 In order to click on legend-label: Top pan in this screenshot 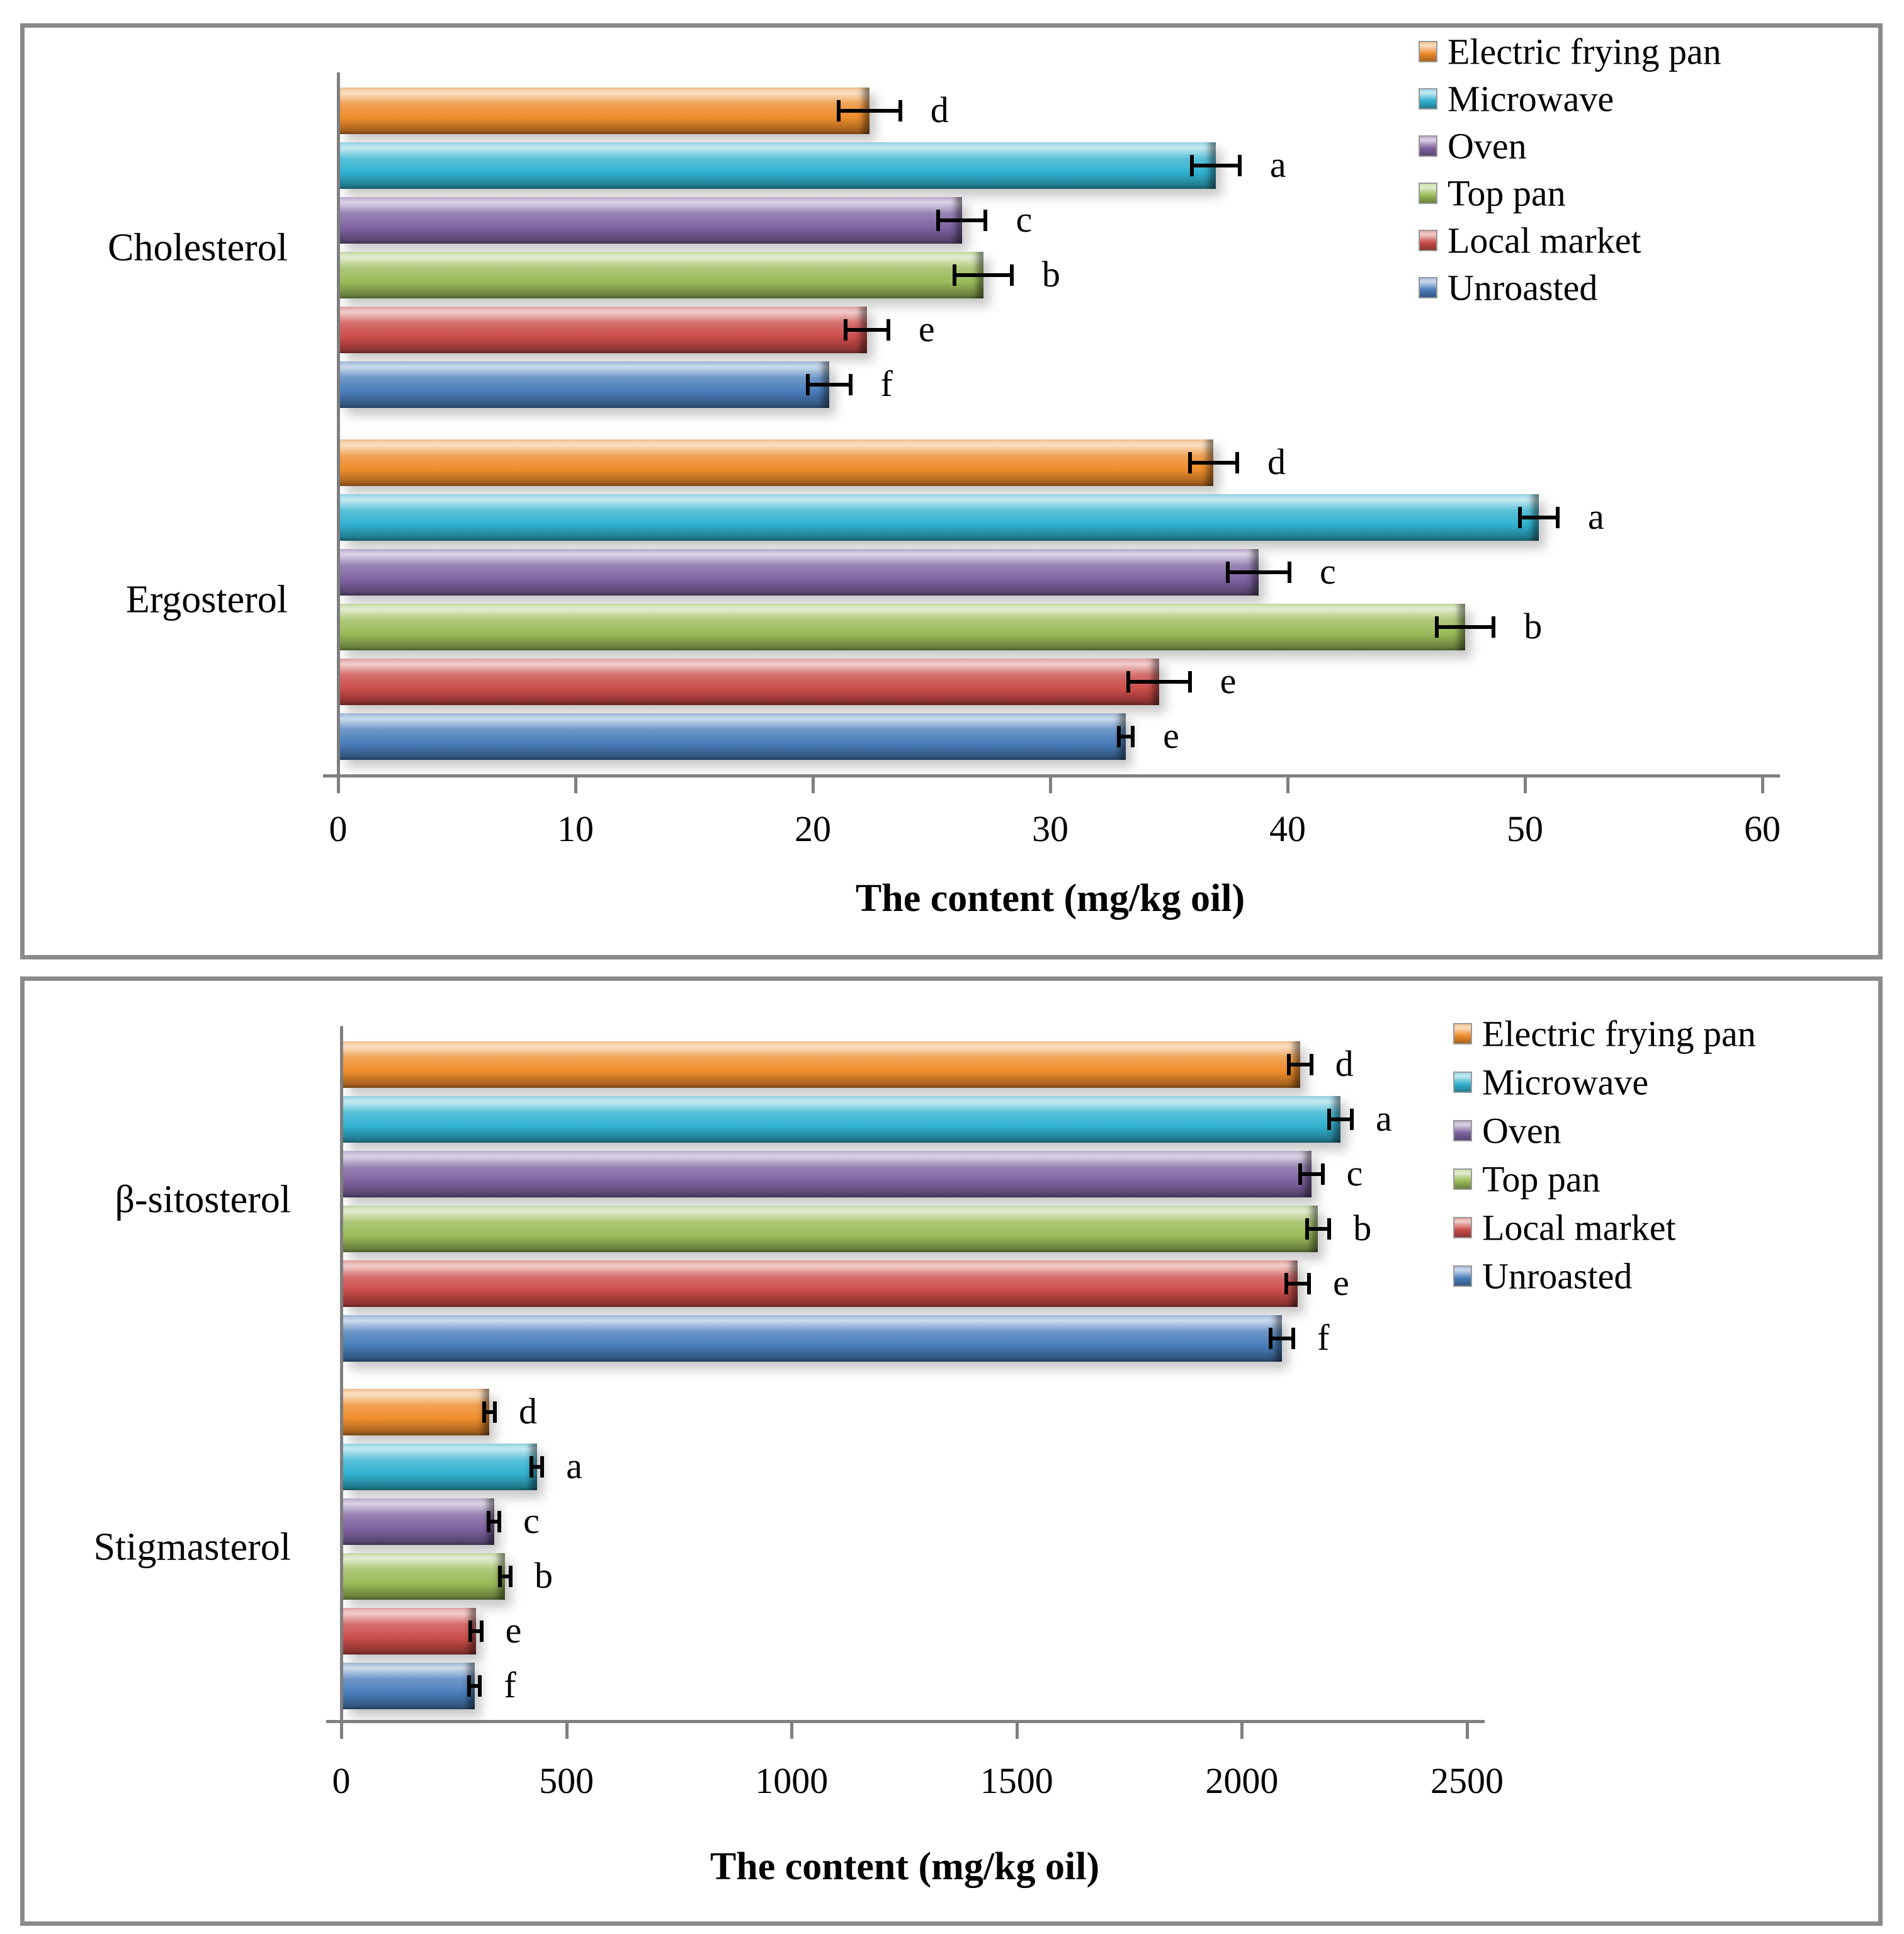, I will do `click(1541, 1179)`.